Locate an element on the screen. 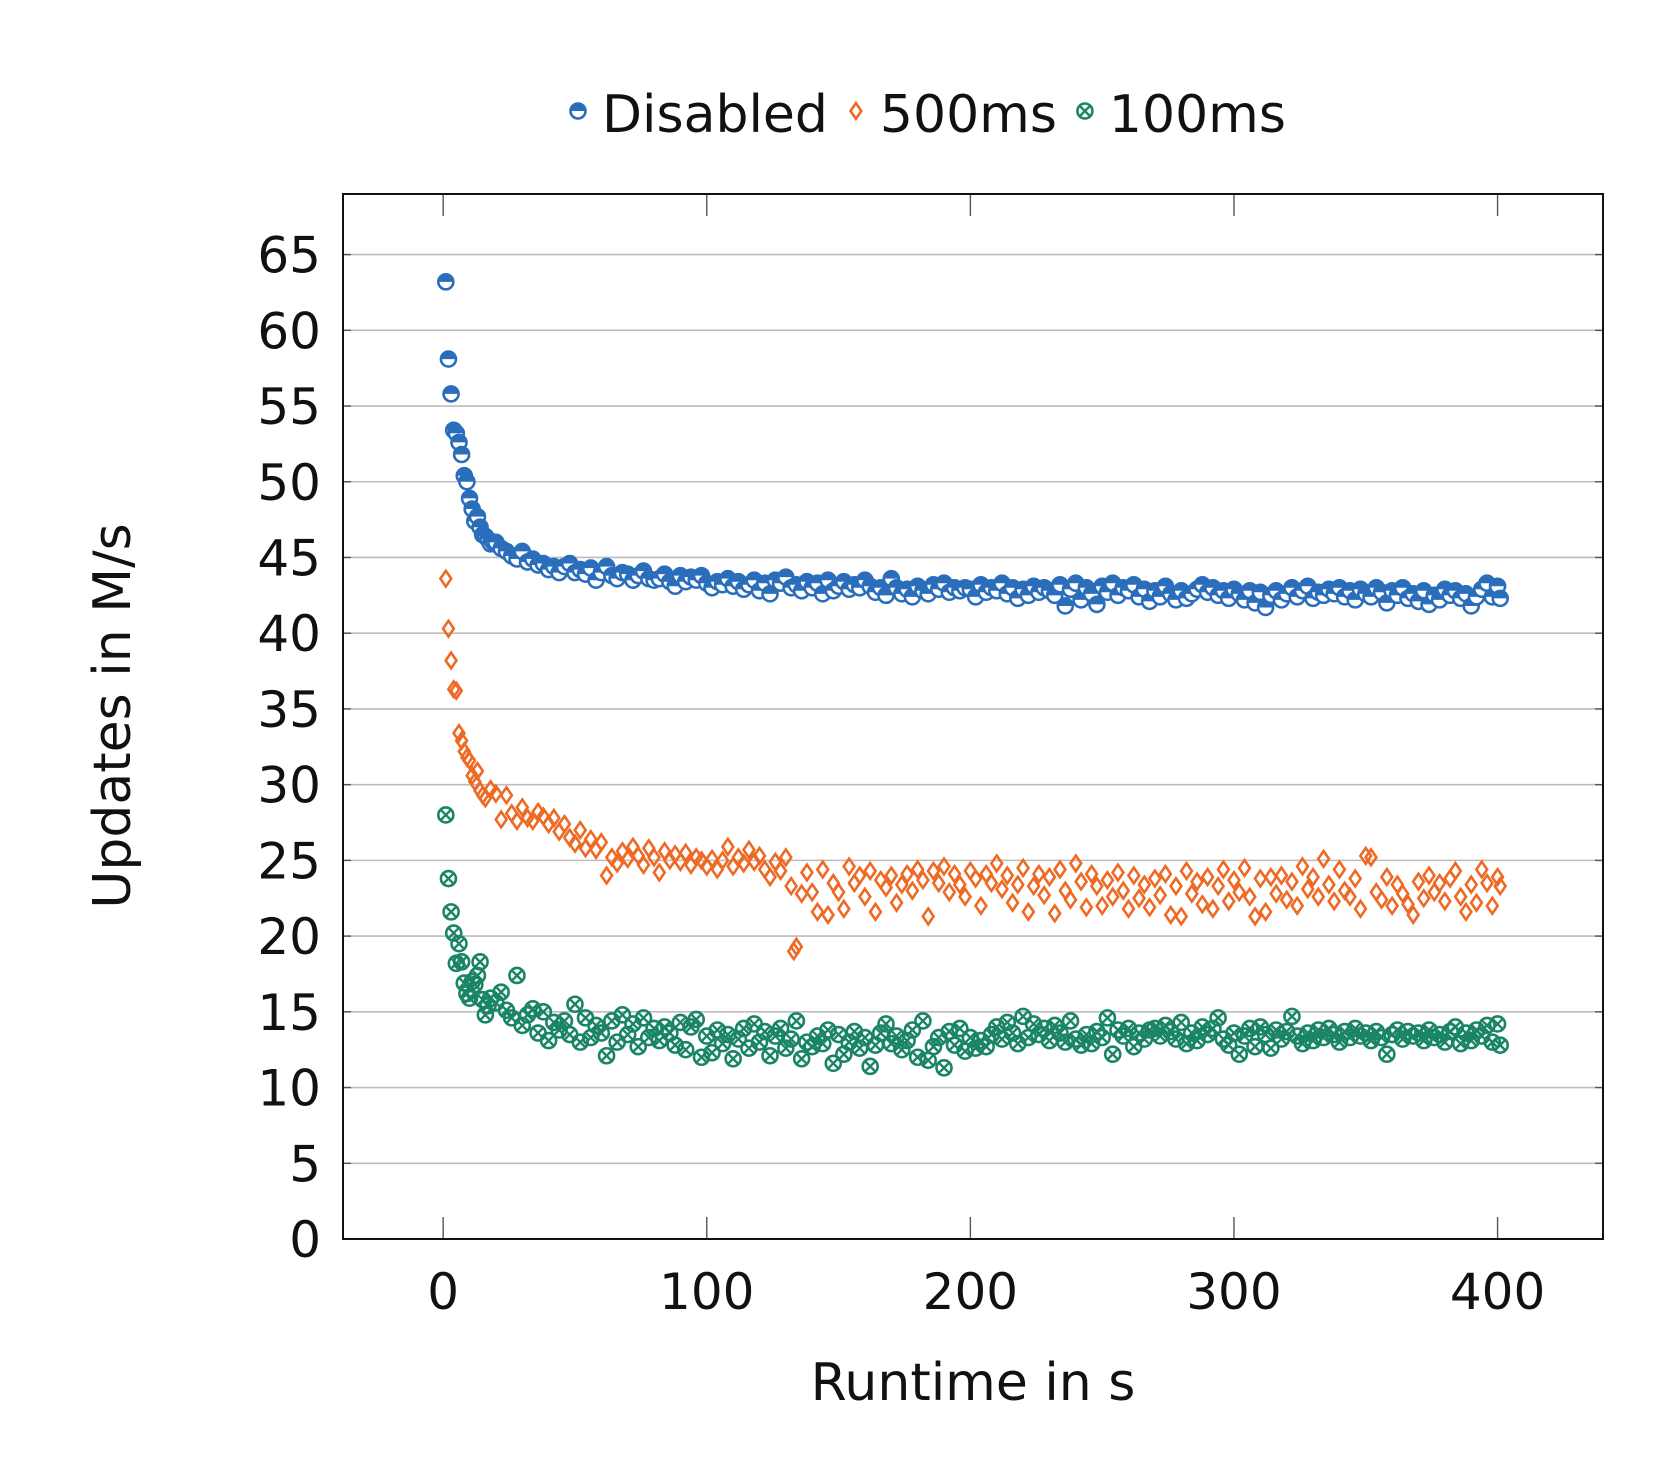  x-tick-label: 100 is located at coordinates (706, 1292).